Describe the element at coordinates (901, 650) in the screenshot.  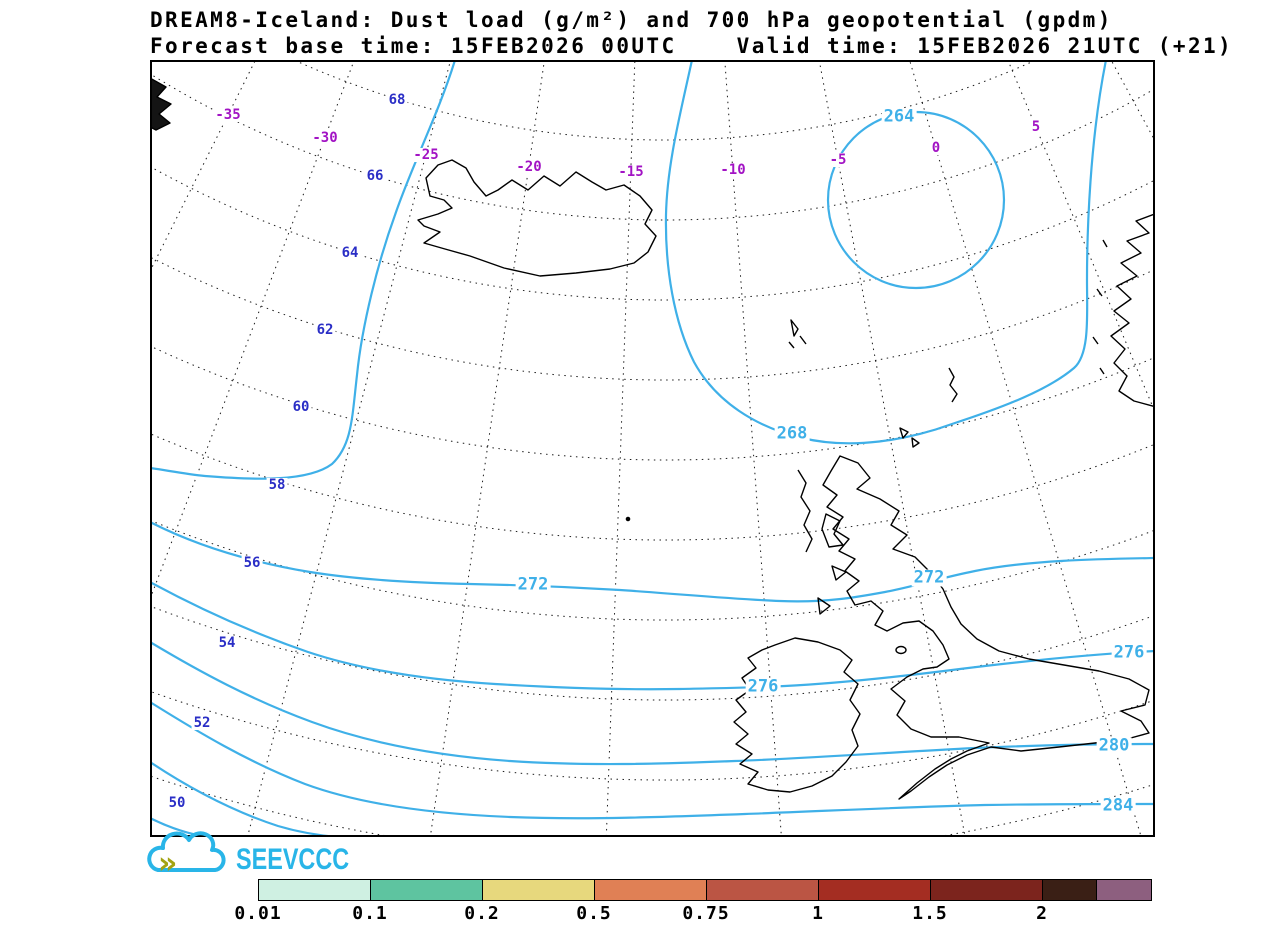
I see `coast-isle-of-man` at that location.